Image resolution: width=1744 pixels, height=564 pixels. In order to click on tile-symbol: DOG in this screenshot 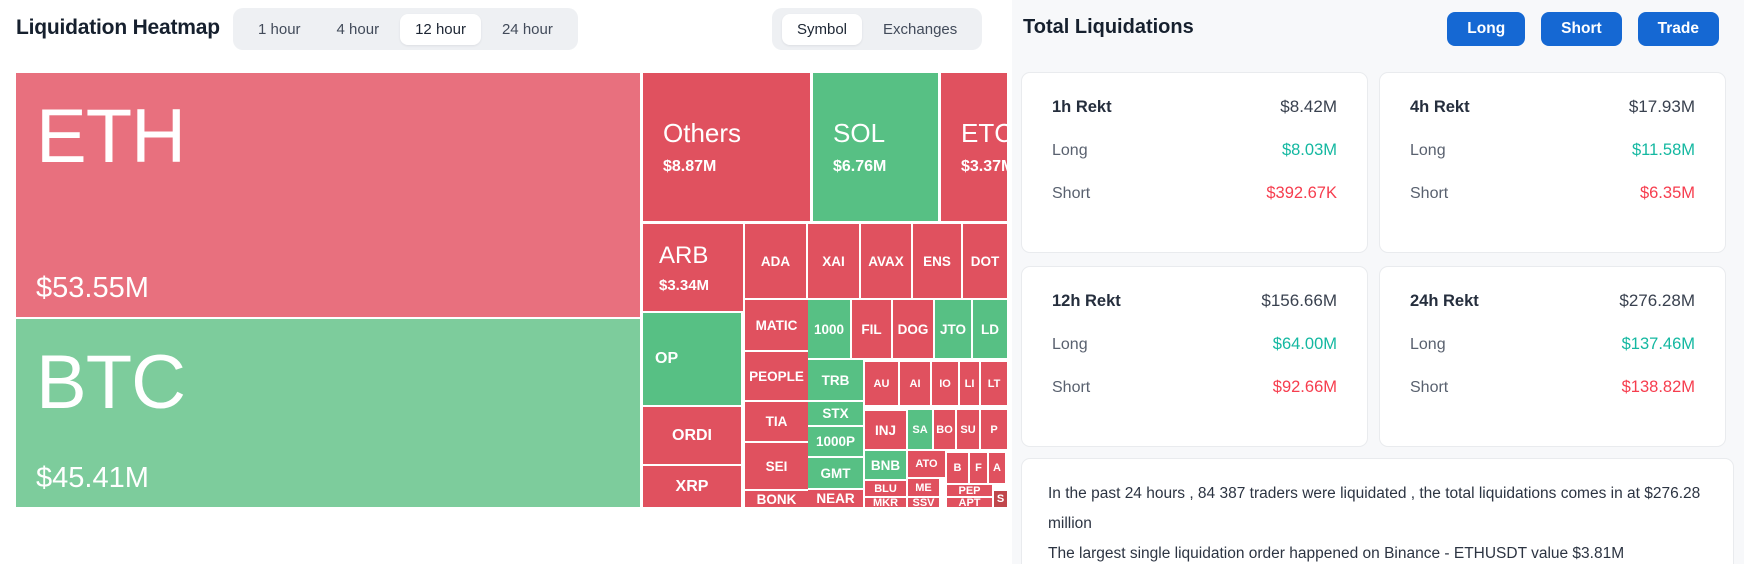, I will do `click(913, 329)`.